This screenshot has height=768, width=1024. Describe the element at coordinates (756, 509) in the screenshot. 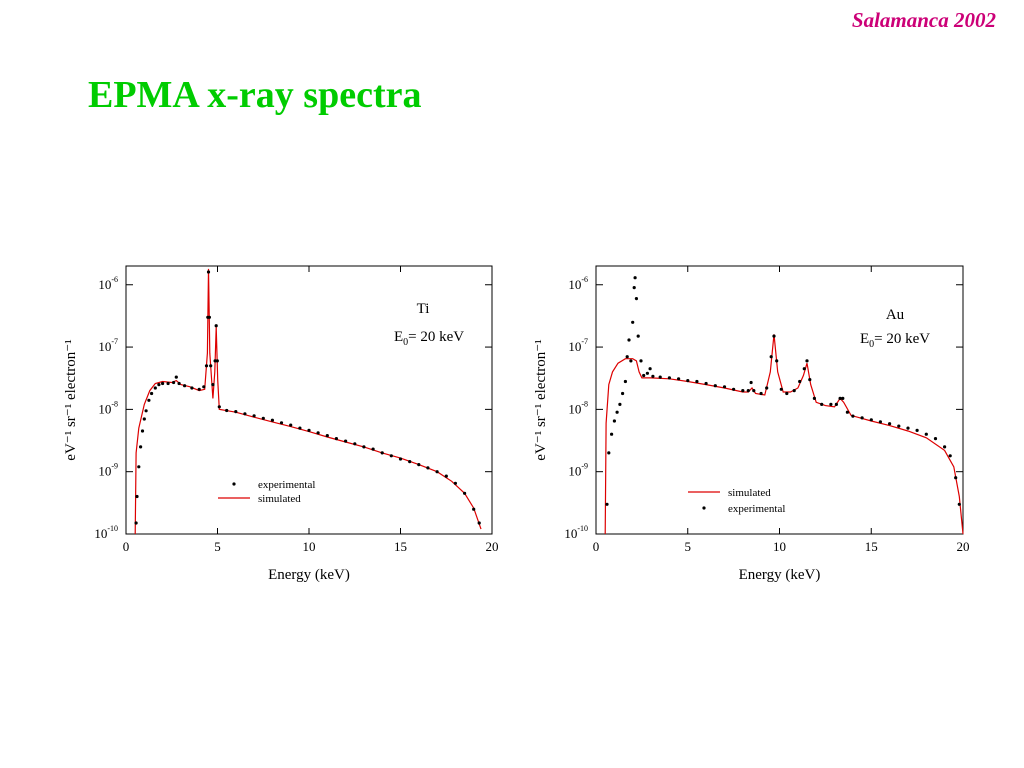

I see `legend-label: experimental` at that location.